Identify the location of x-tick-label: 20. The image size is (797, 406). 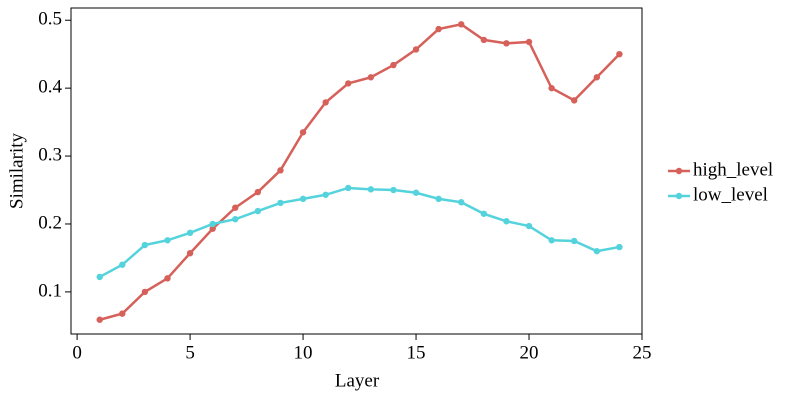
(529, 352).